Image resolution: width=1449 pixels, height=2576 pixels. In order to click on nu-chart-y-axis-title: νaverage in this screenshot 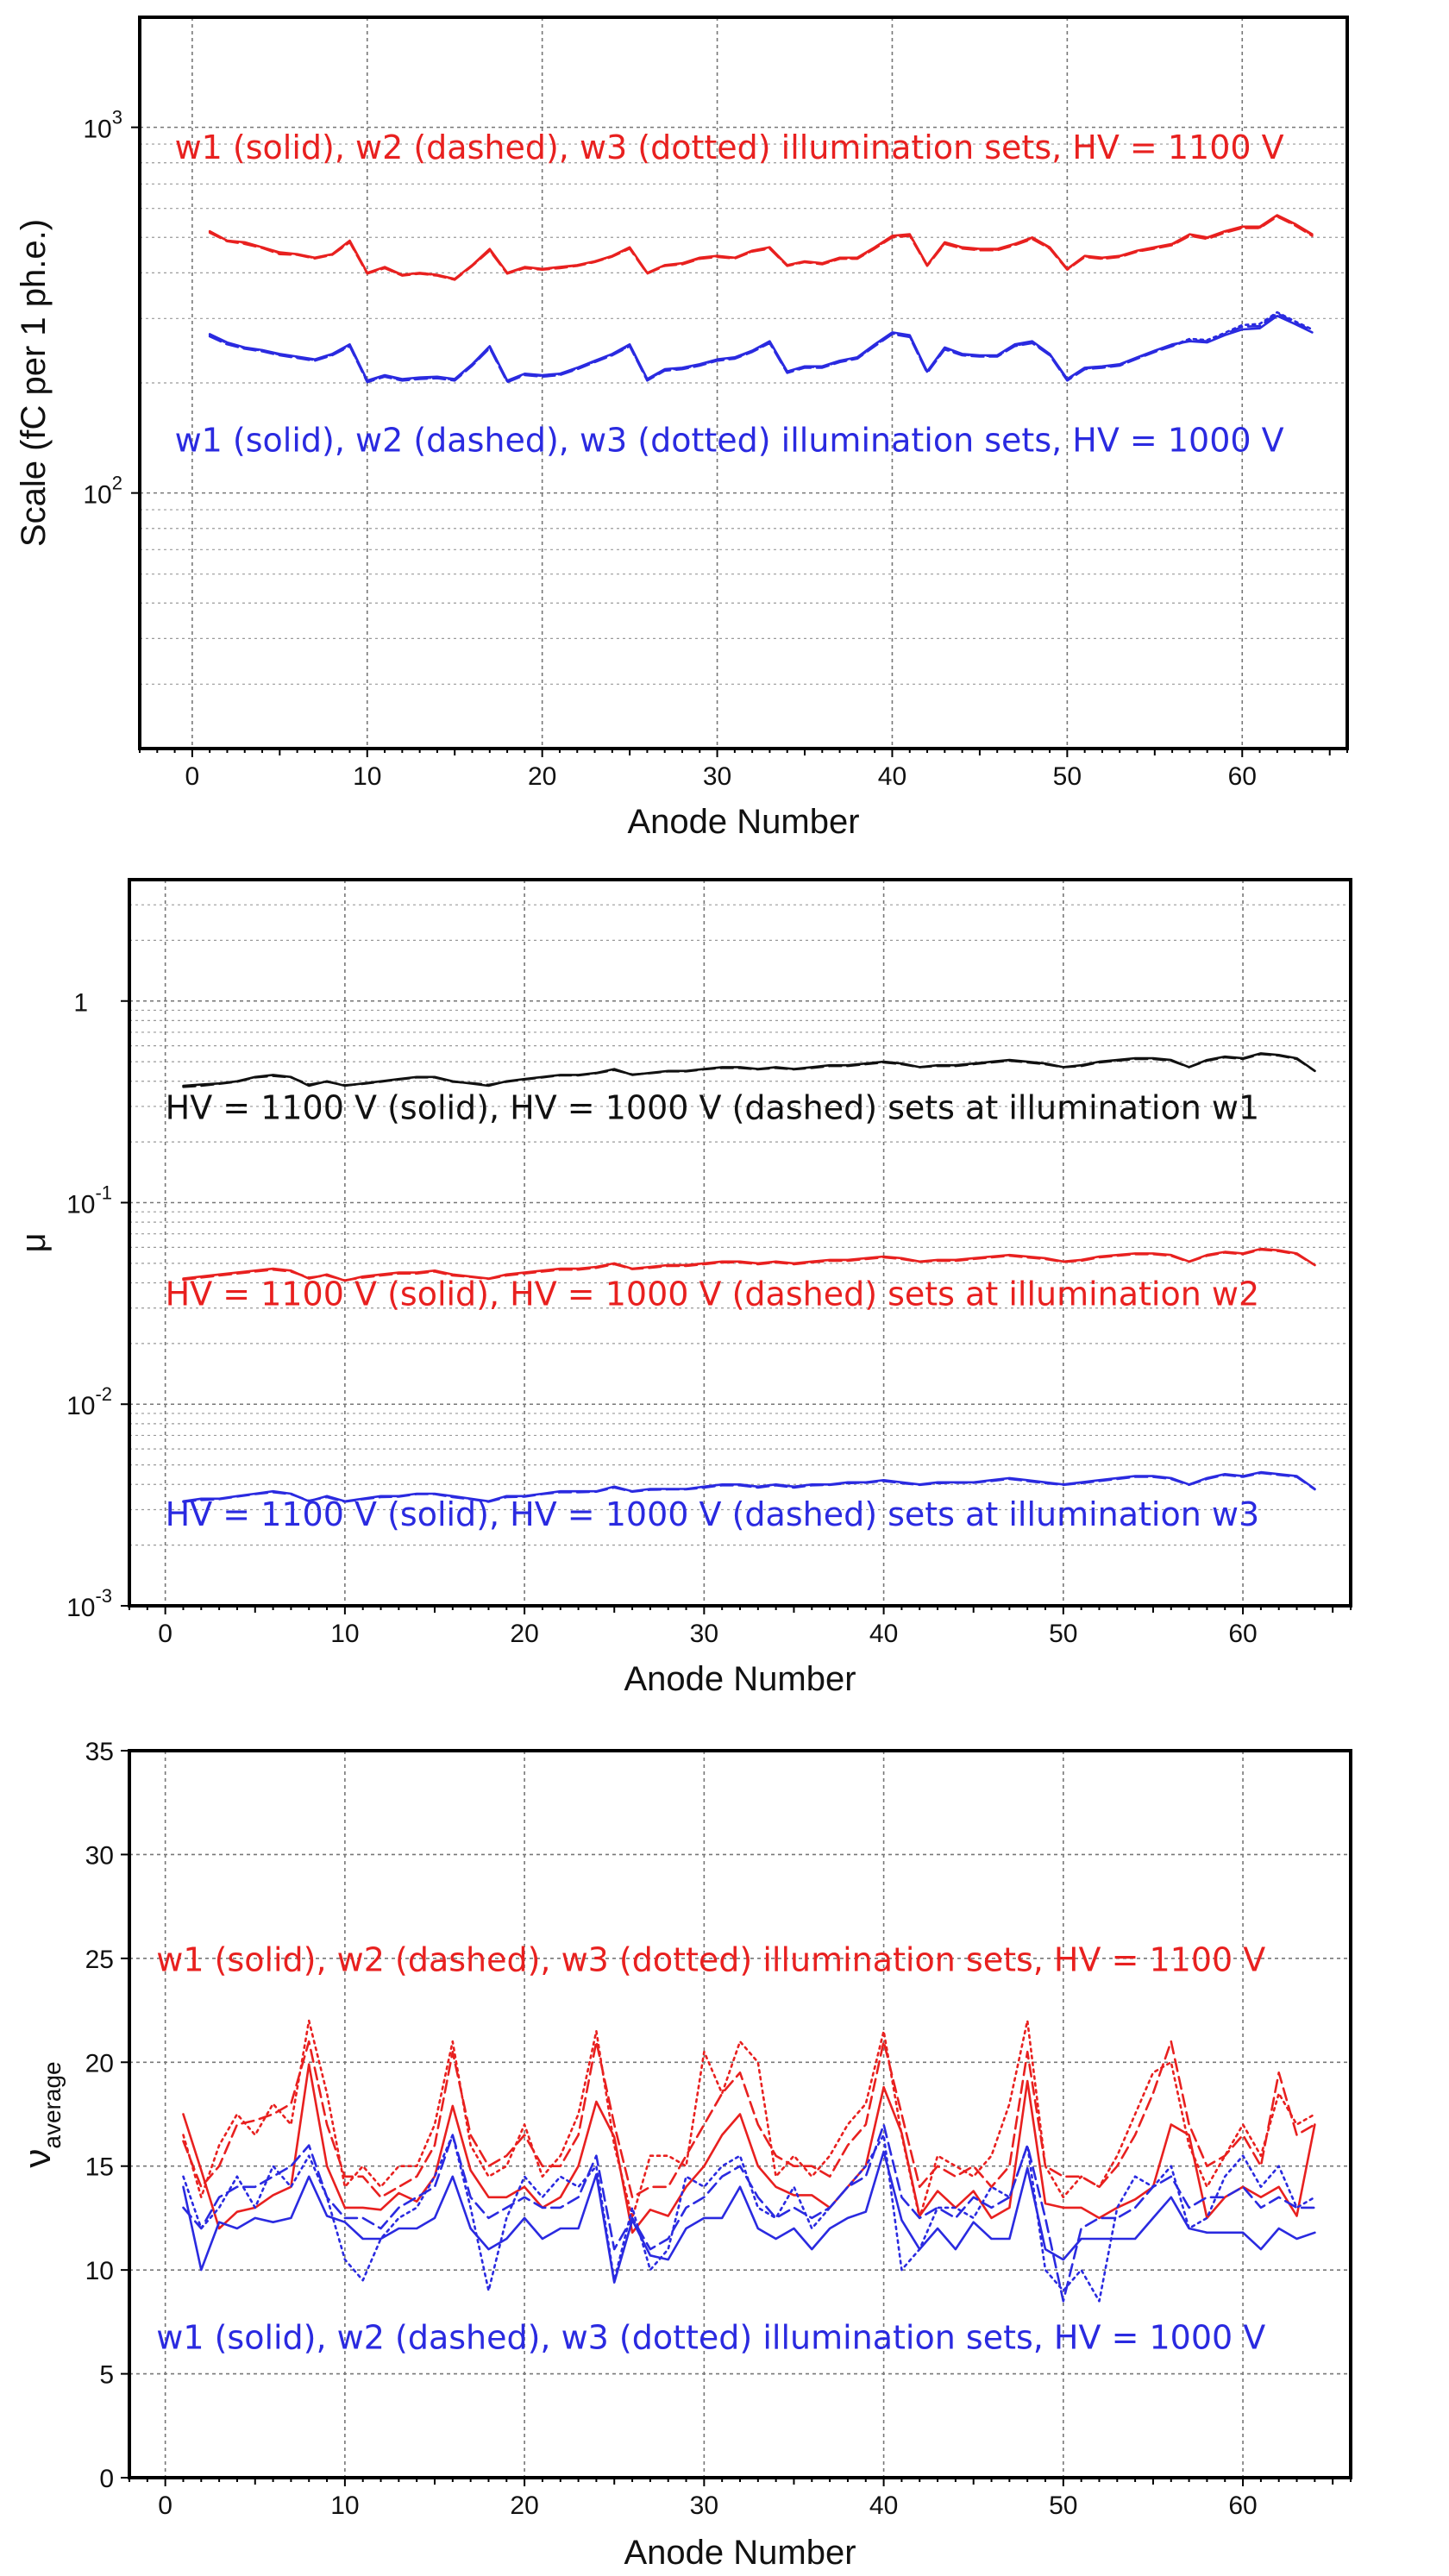, I will do `click(41, 2114)`.